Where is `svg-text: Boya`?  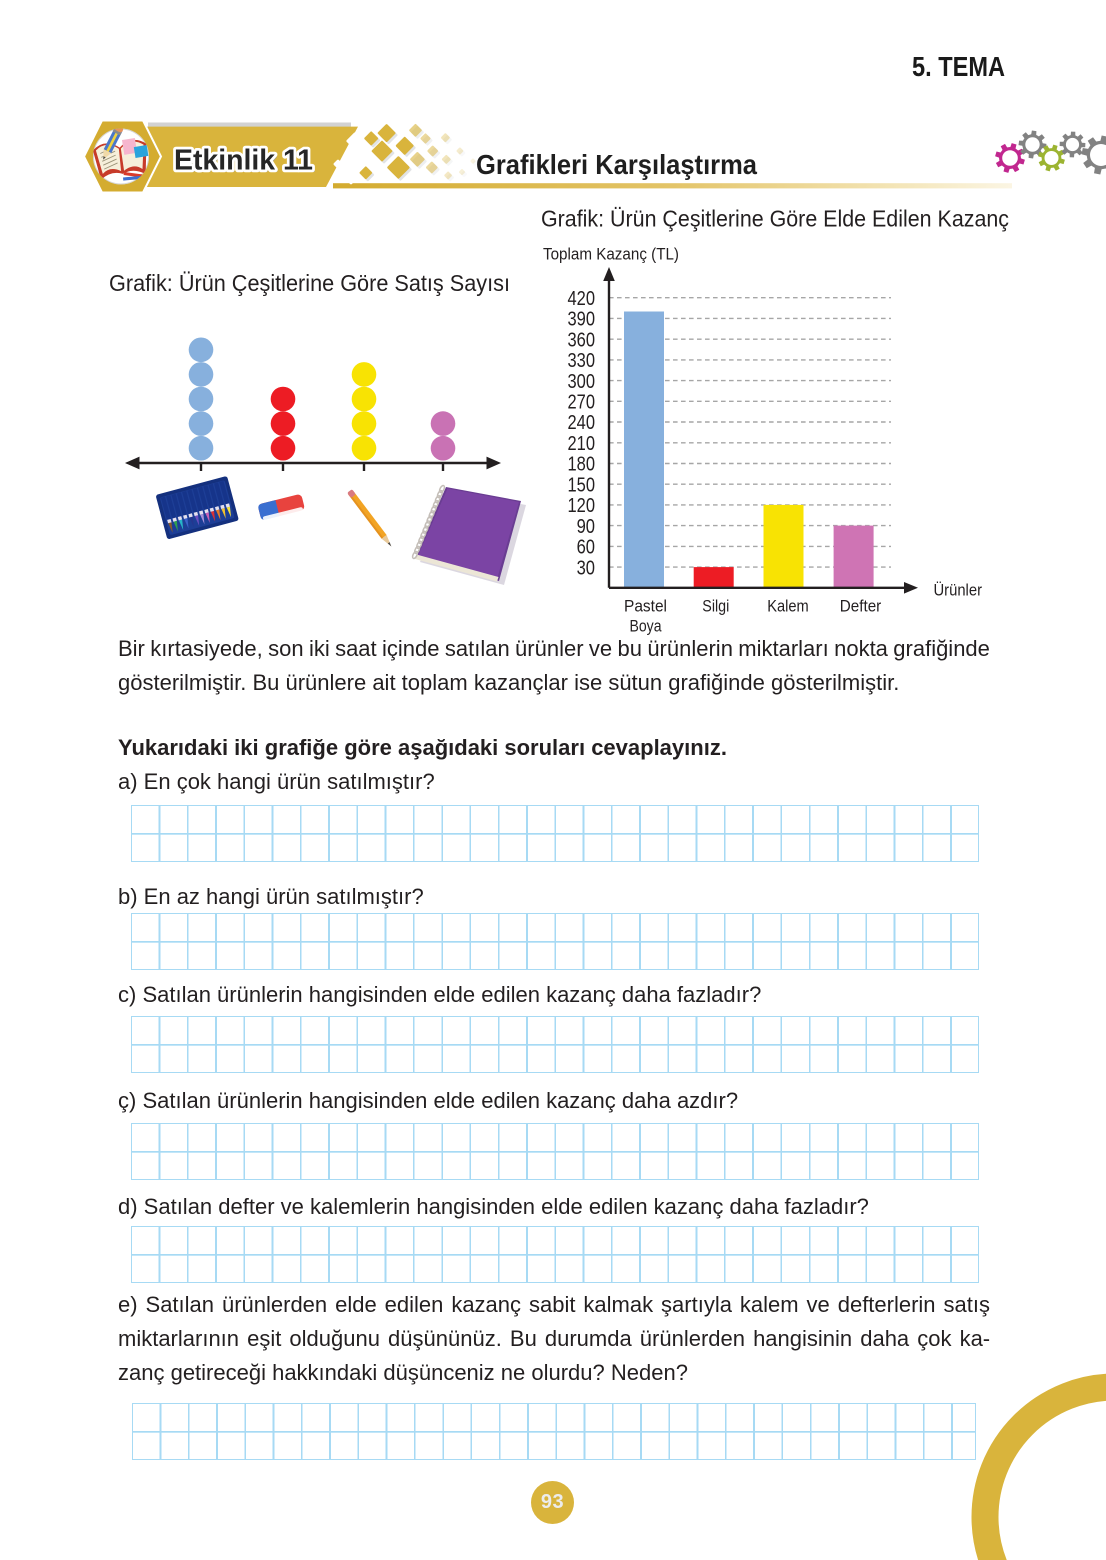 svg-text: Boya is located at coordinates (646, 627).